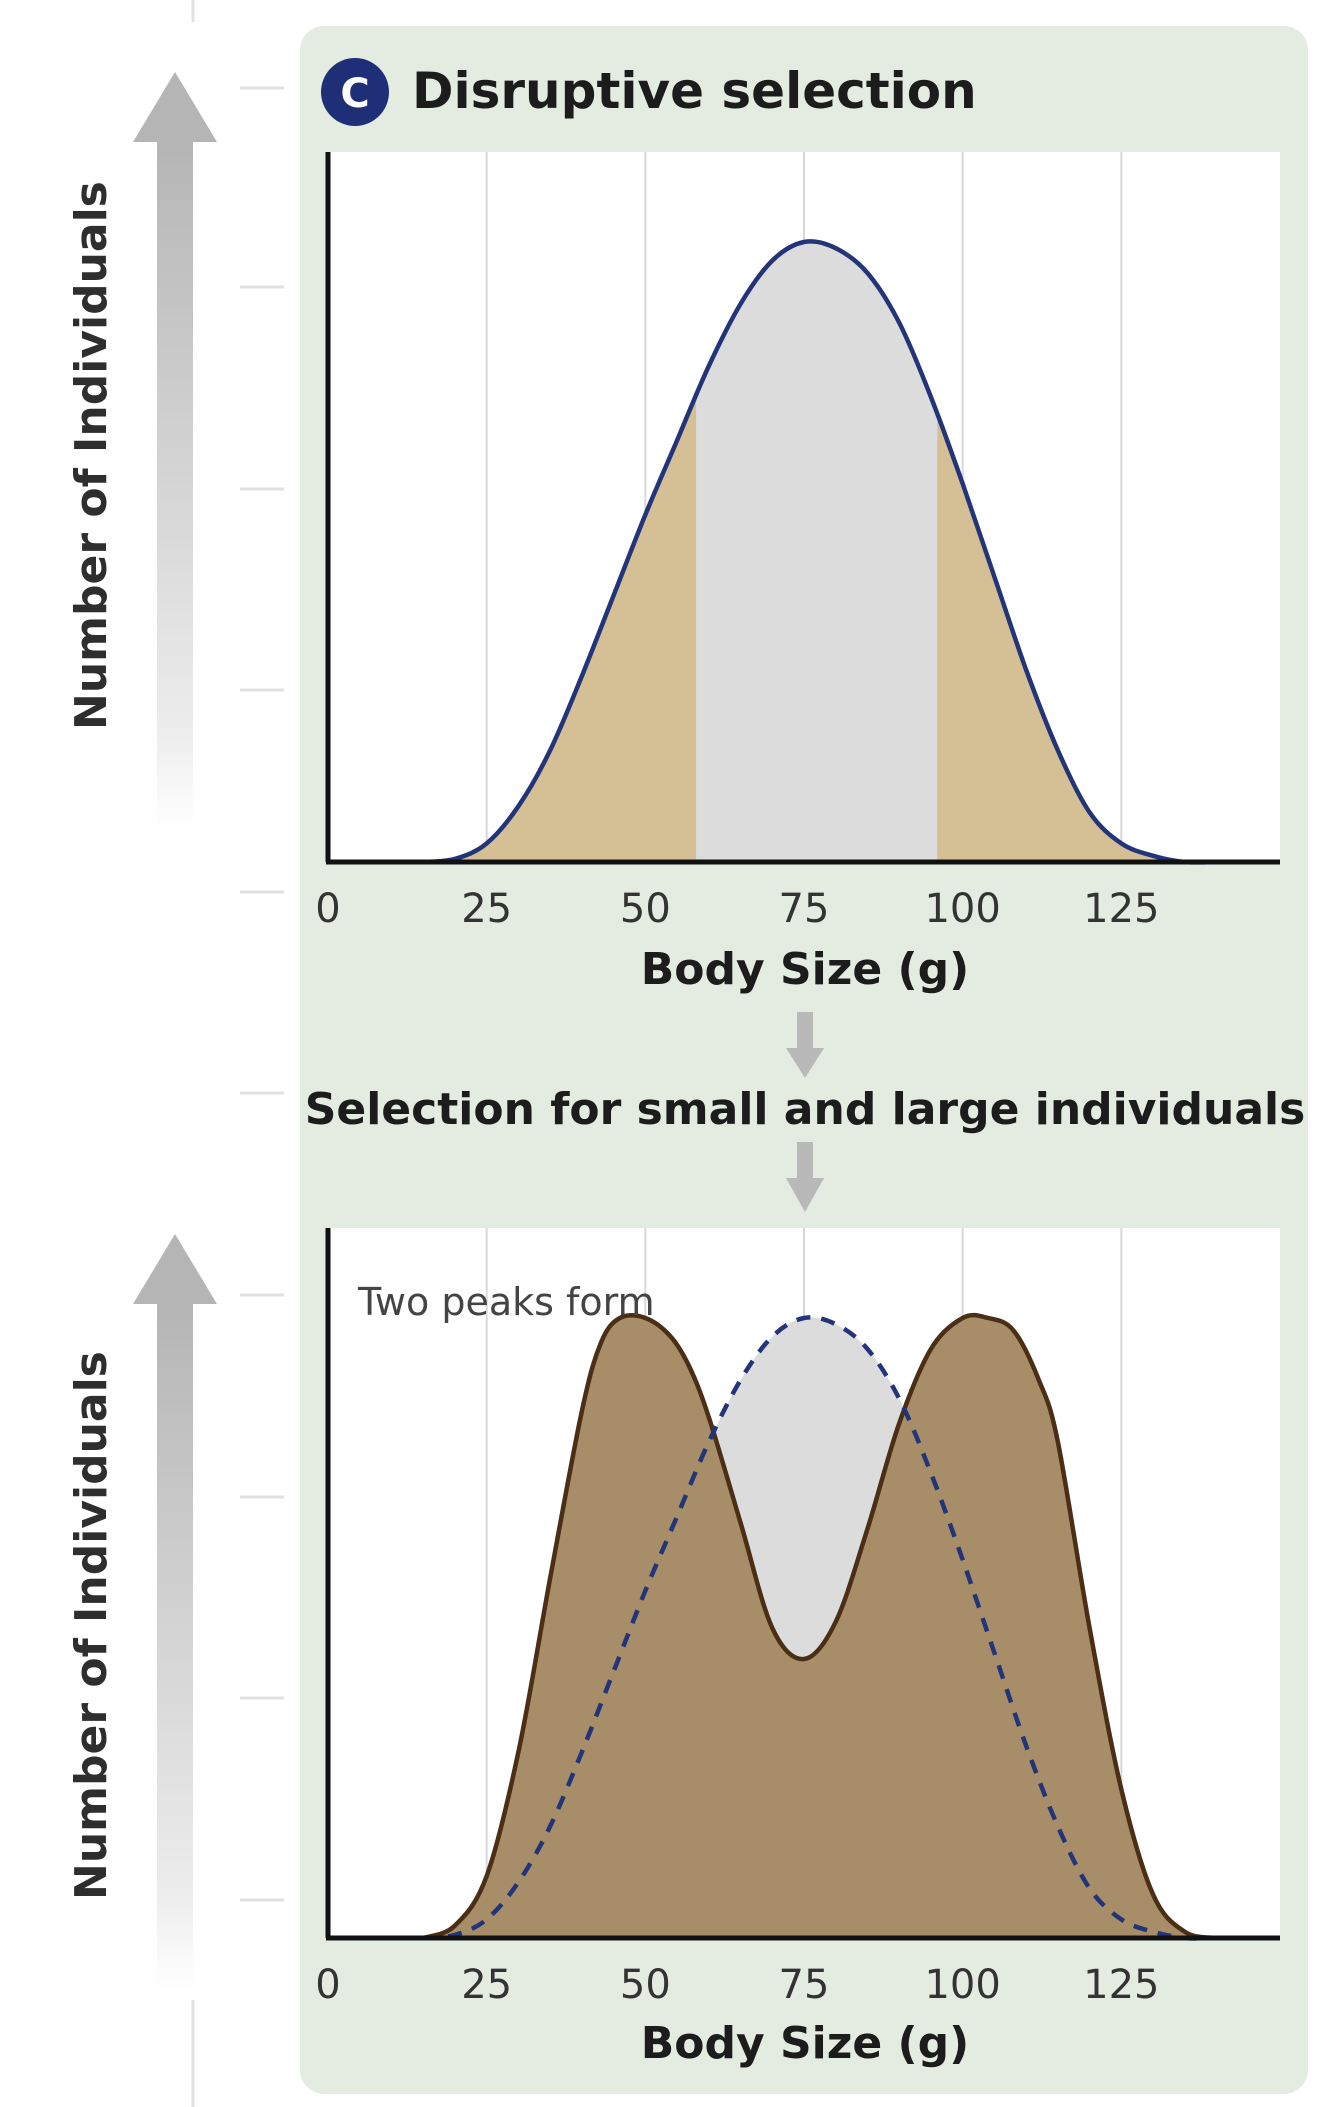 The height and width of the screenshot is (2107, 1334). What do you see at coordinates (506, 1302) in the screenshot?
I see `annotation-two-peaks: Two peaks form` at bounding box center [506, 1302].